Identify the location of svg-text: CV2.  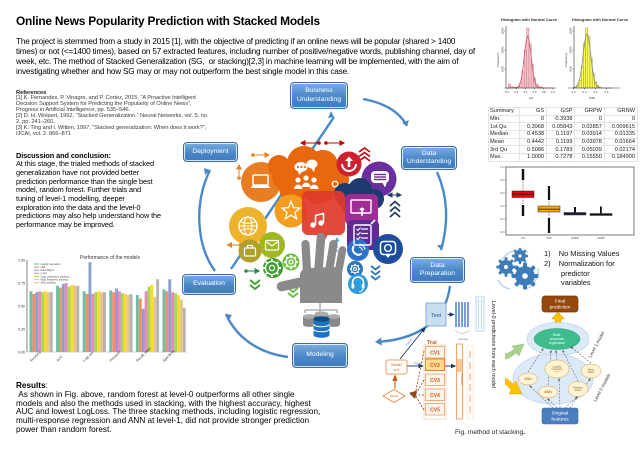
(435, 366).